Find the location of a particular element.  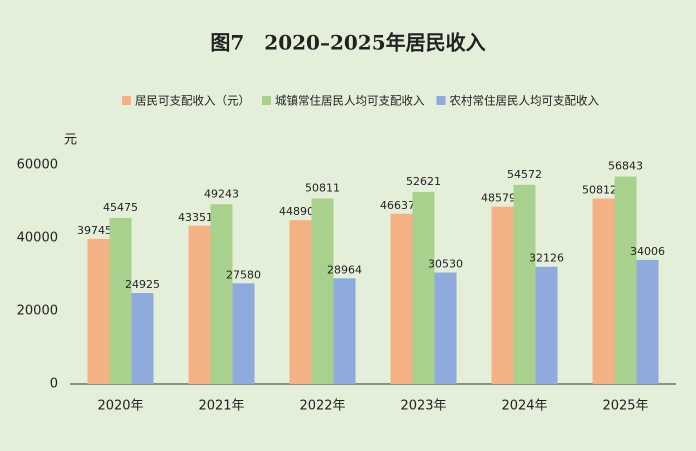

data-label: 24925 is located at coordinates (142, 284).